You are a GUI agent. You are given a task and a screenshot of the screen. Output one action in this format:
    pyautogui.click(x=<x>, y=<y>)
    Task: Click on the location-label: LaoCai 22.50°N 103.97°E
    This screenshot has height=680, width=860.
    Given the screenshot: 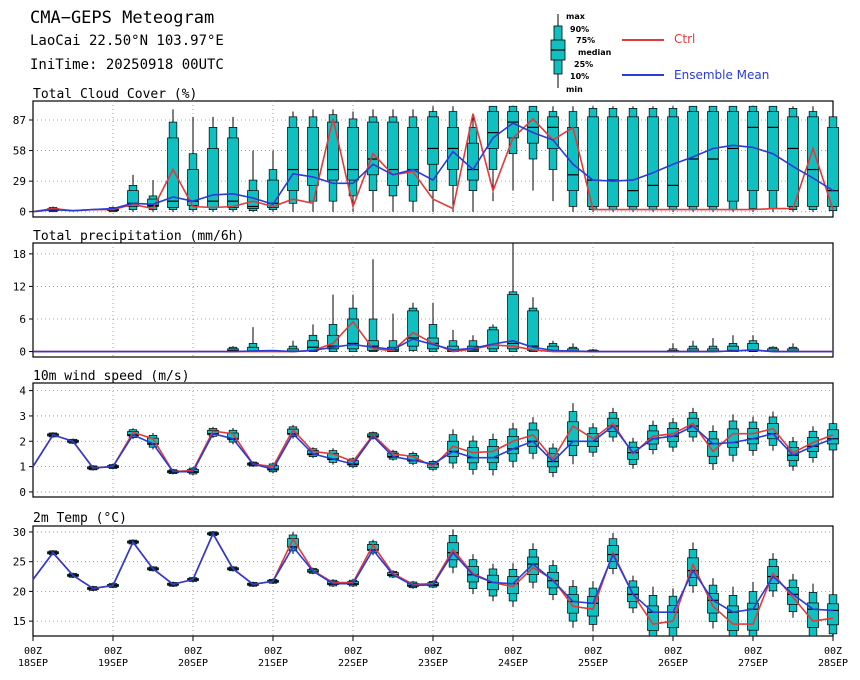 What is the action you would take?
    pyautogui.click(x=127, y=41)
    